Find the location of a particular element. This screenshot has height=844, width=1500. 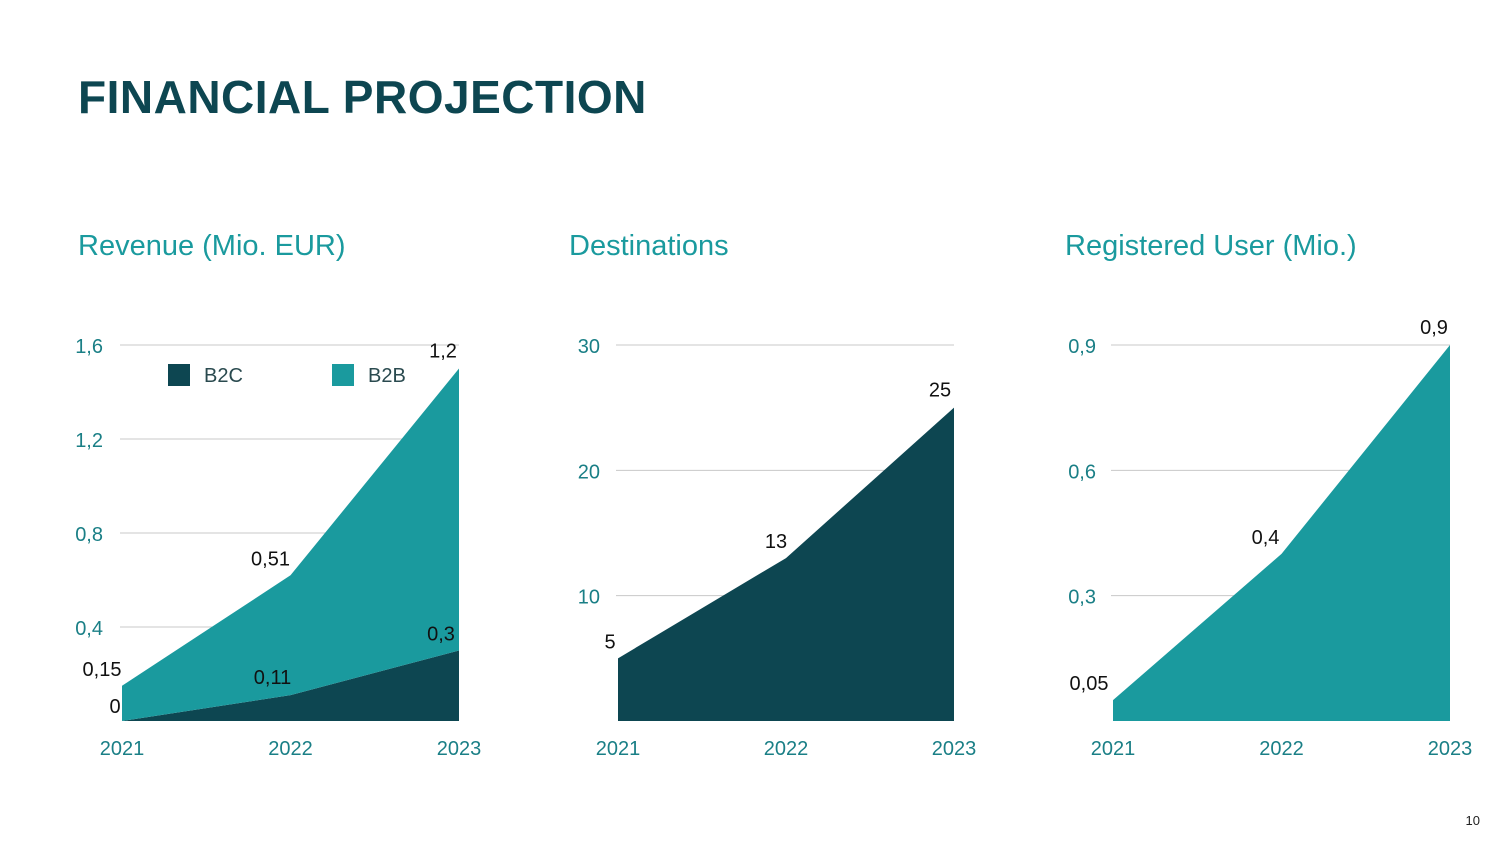

y-tick-label: 0,3 is located at coordinates (1082, 598).